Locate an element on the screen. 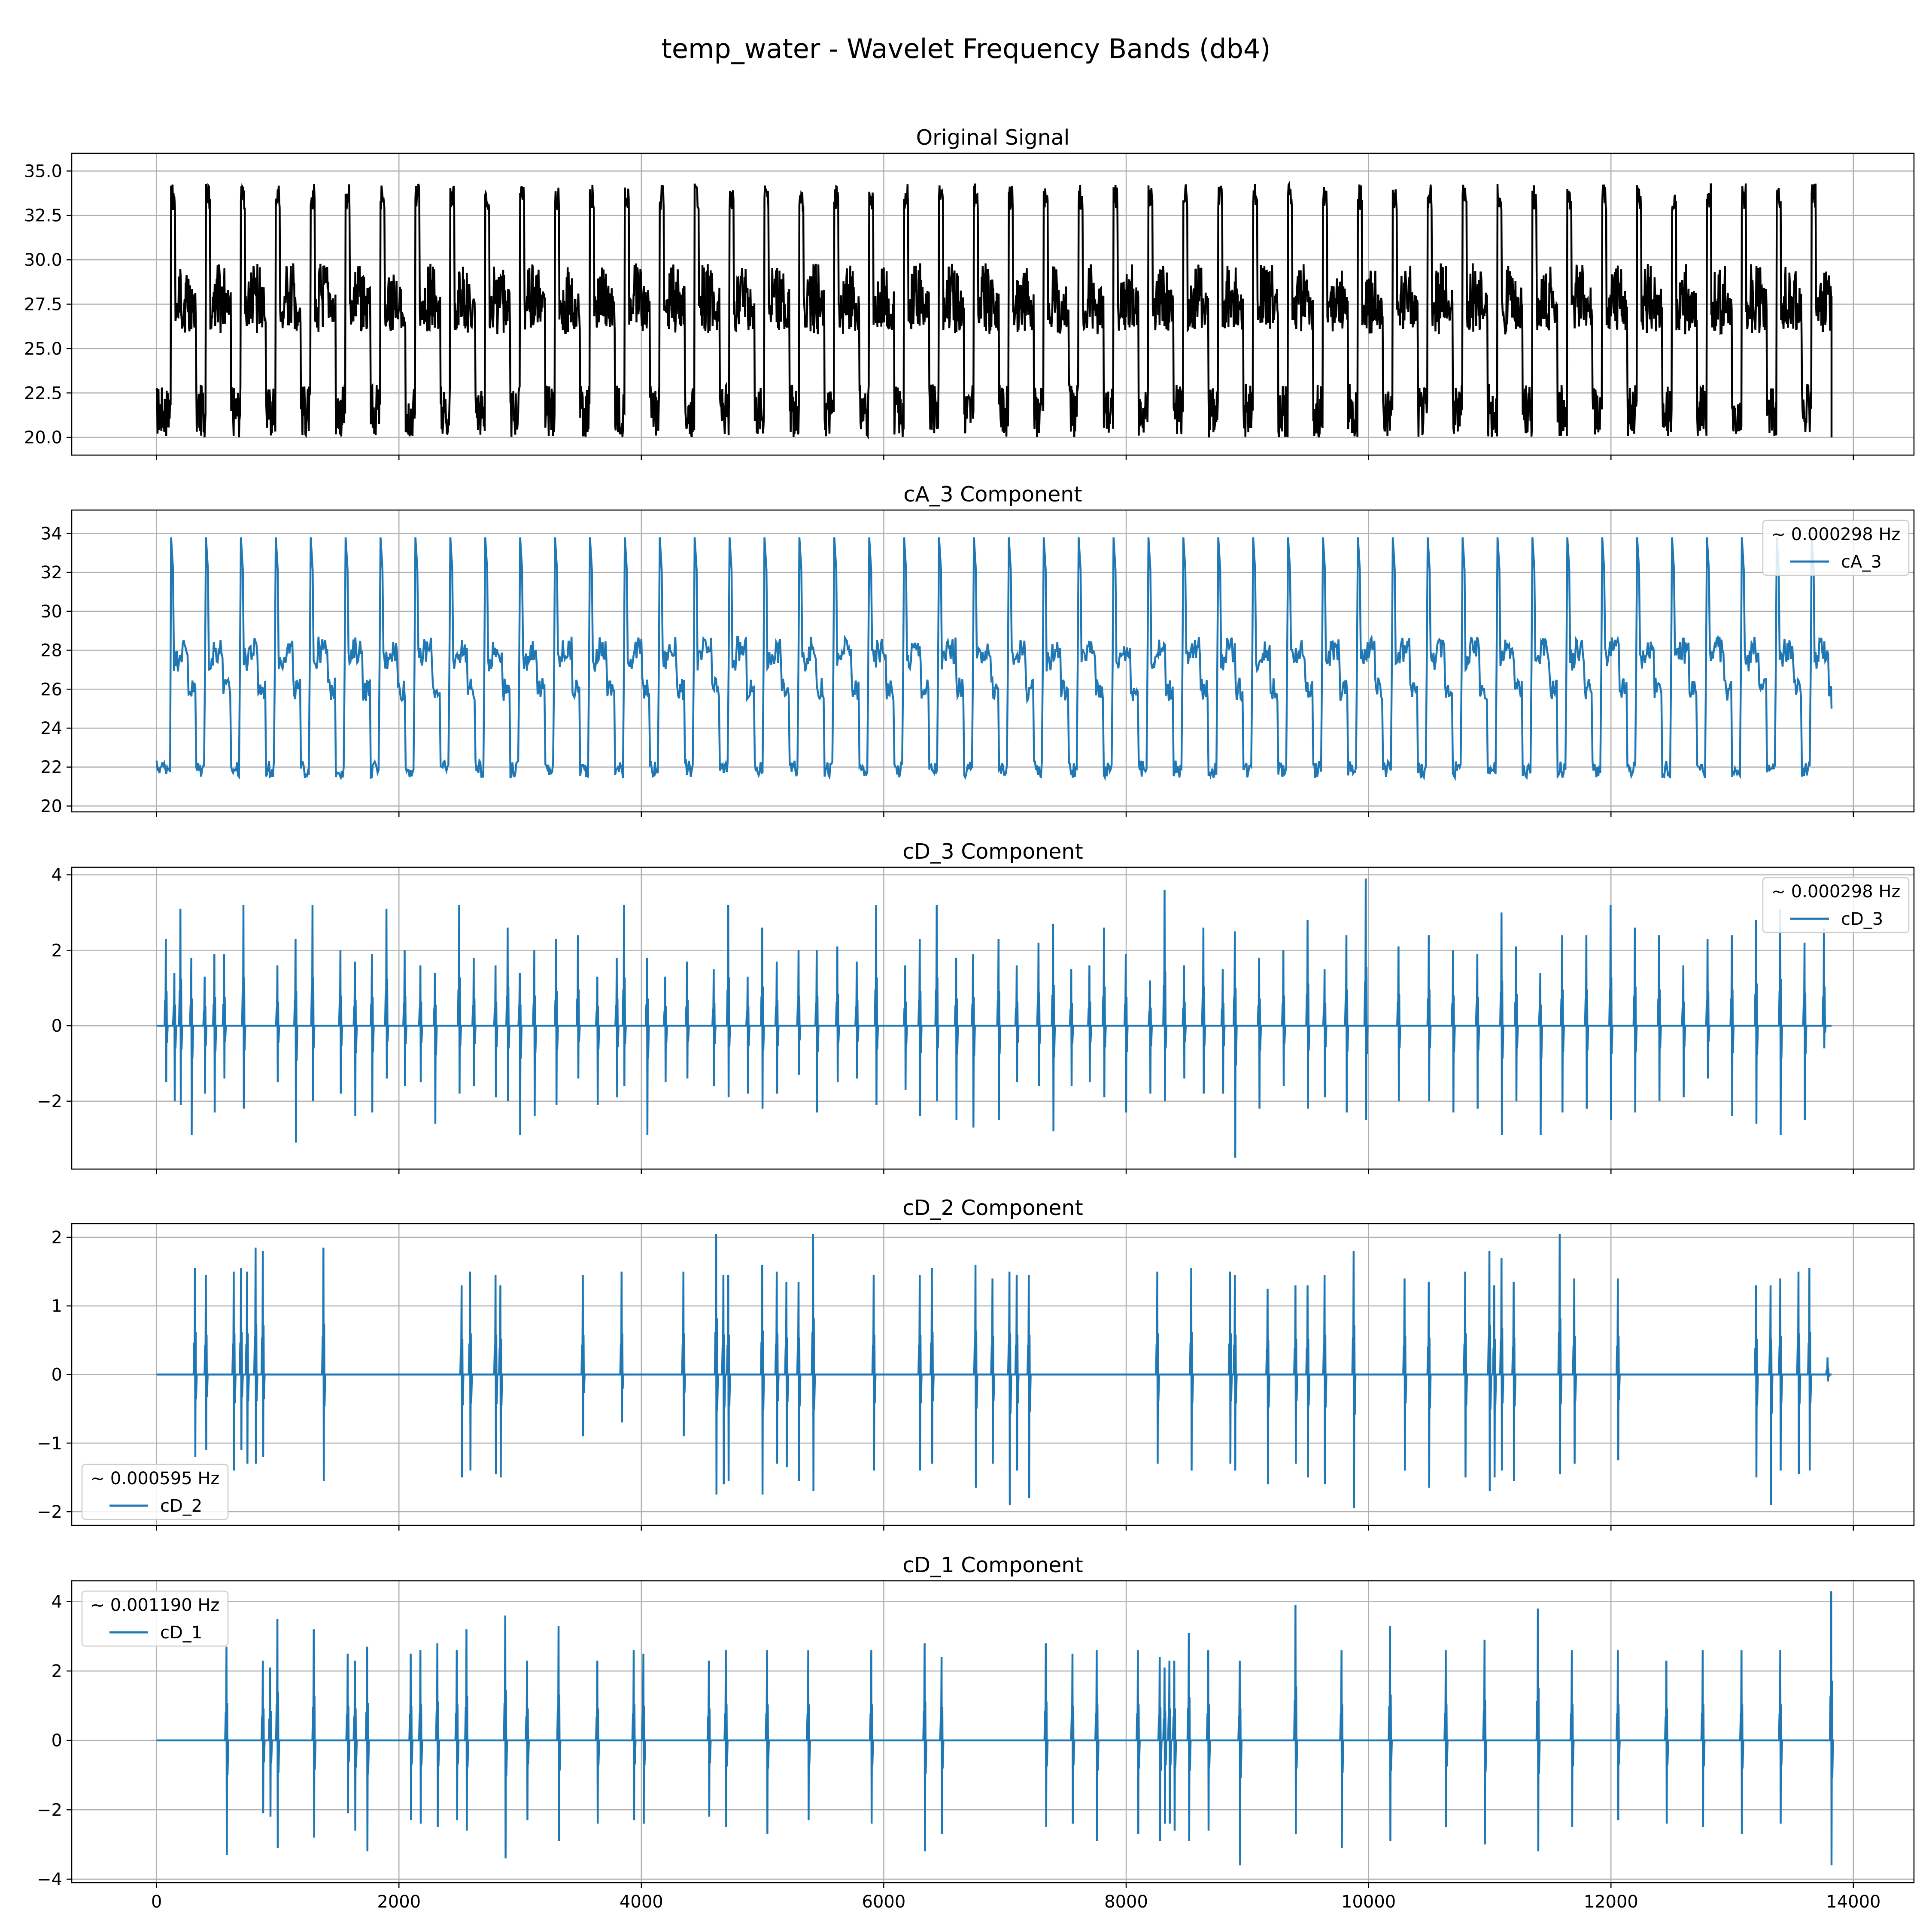  y-tick-label: 35.0 is located at coordinates (43, 171).